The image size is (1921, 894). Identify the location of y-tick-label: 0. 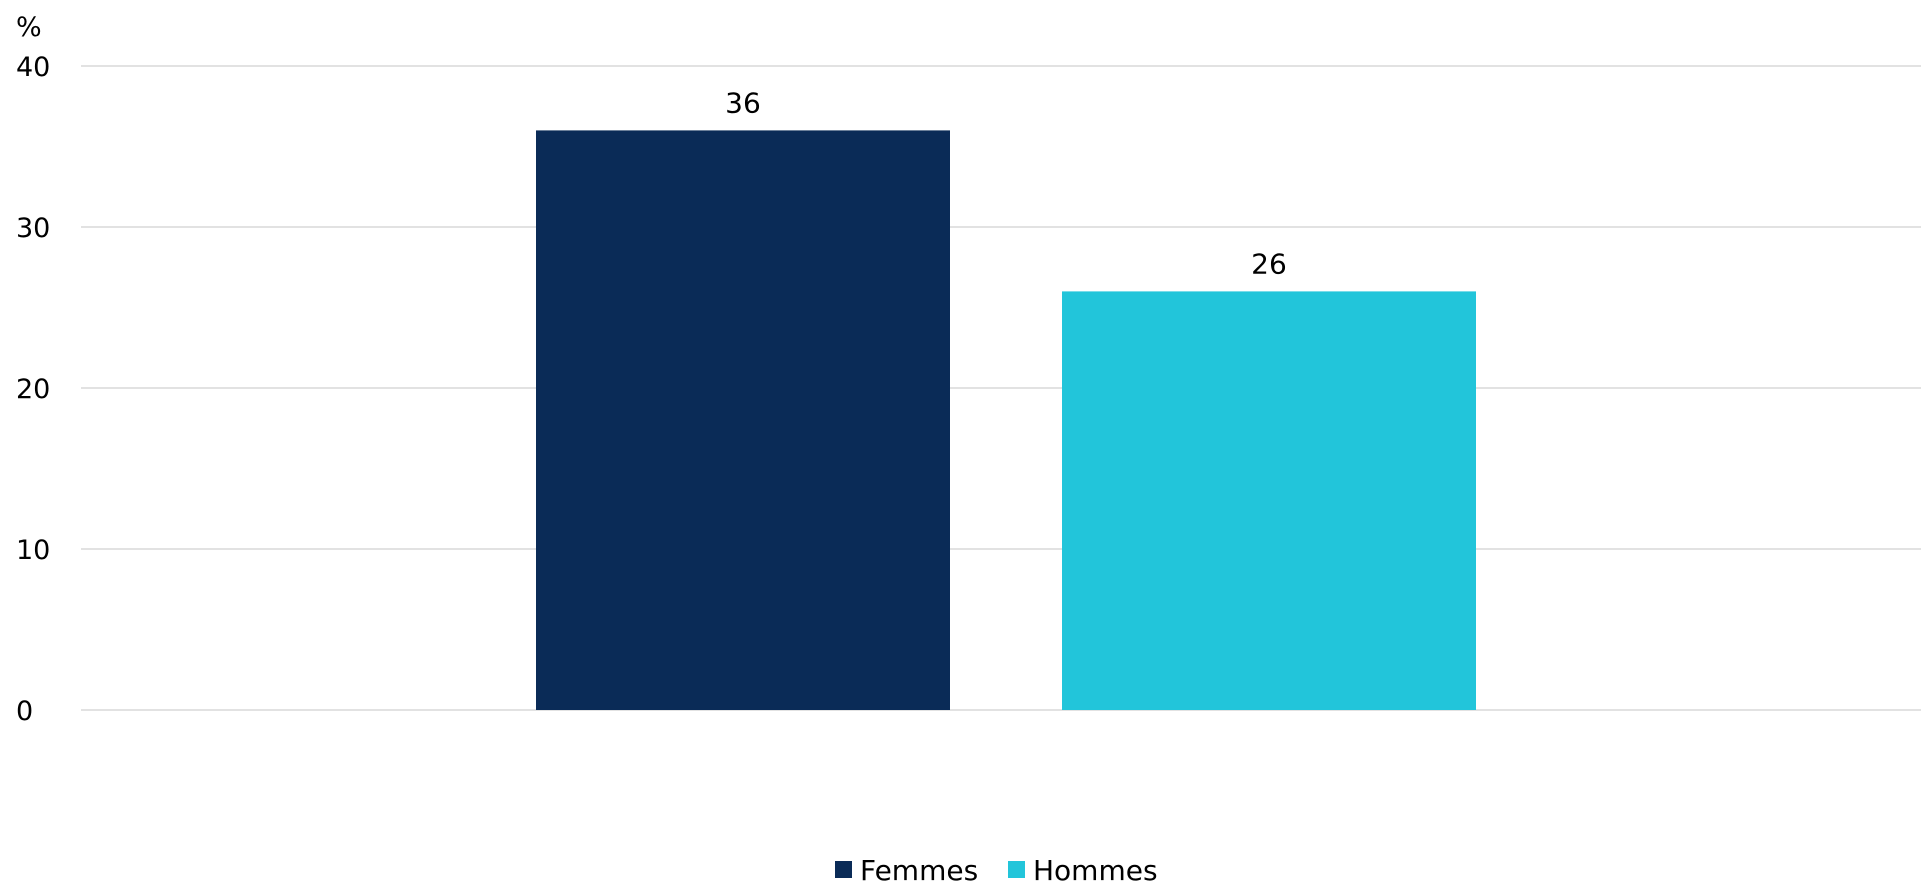
(24, 711).